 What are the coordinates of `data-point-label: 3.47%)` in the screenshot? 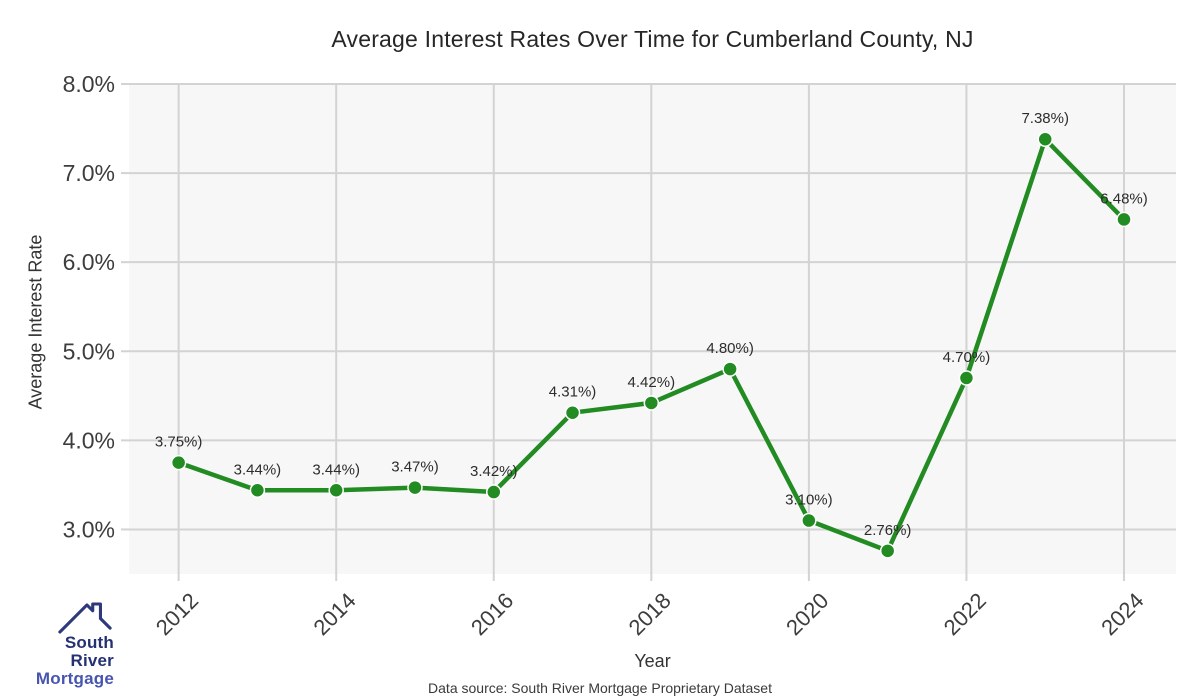 It's located at (415, 467).